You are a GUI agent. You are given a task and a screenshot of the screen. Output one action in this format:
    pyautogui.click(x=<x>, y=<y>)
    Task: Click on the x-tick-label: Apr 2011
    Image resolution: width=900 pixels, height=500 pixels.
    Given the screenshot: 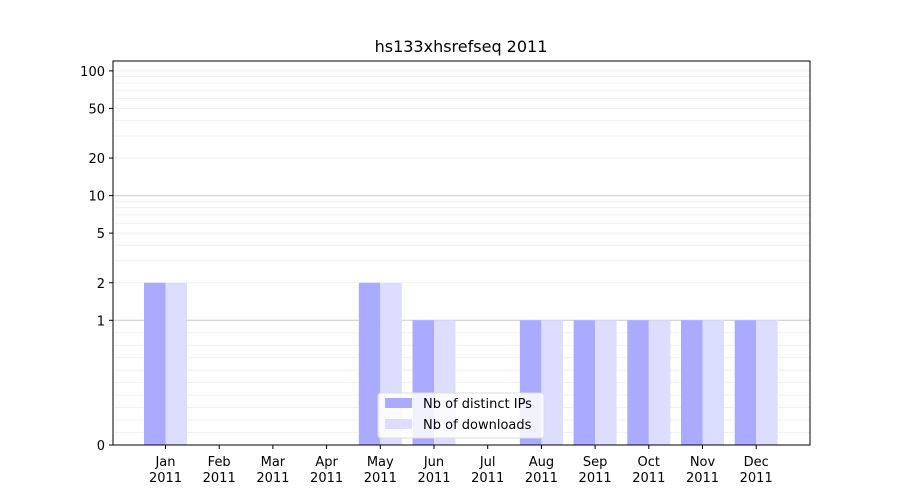 What is the action you would take?
    pyautogui.click(x=326, y=470)
    